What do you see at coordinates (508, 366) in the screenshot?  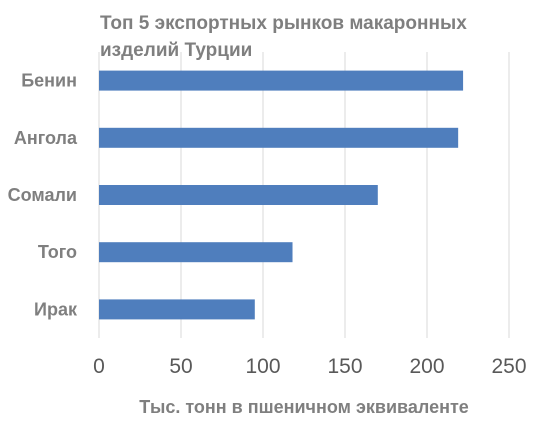 I see `x-tick-label-250: 250` at bounding box center [508, 366].